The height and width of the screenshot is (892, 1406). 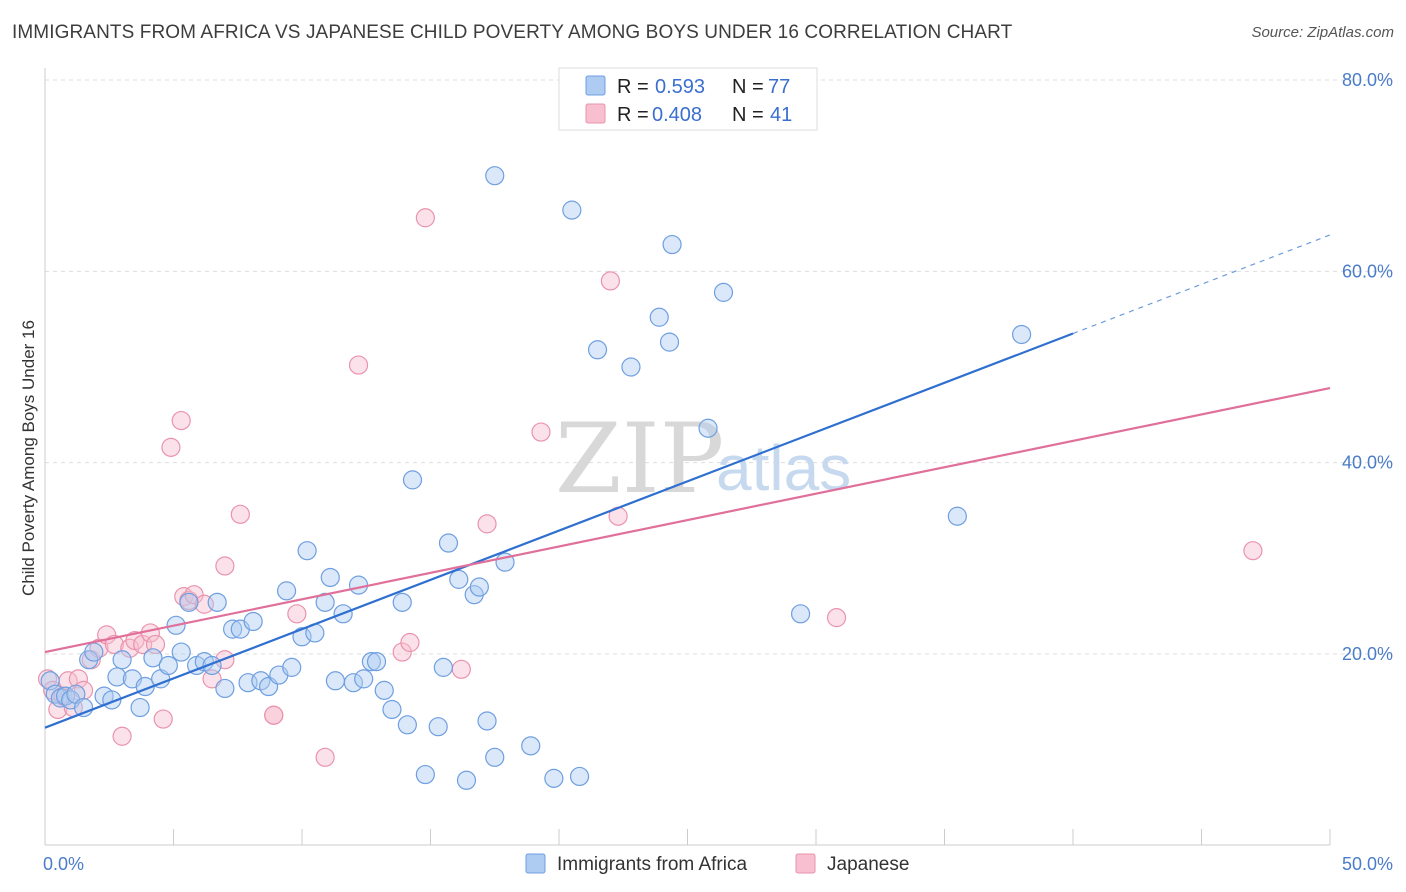 What do you see at coordinates (633, 87) in the screenshot?
I see `legend-r-label-africa: R =` at bounding box center [633, 87].